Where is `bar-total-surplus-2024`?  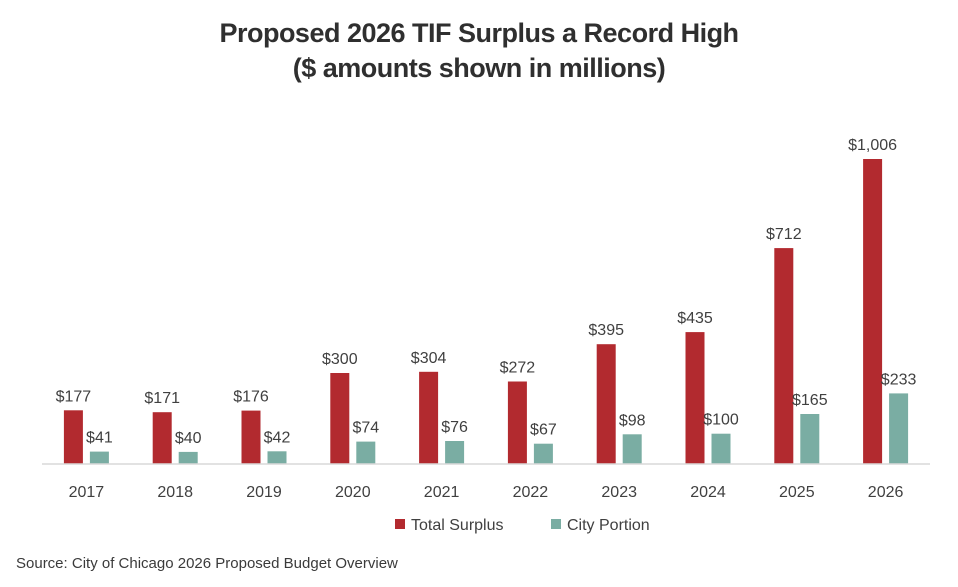
bar-total-surplus-2024 is located at coordinates (695, 398).